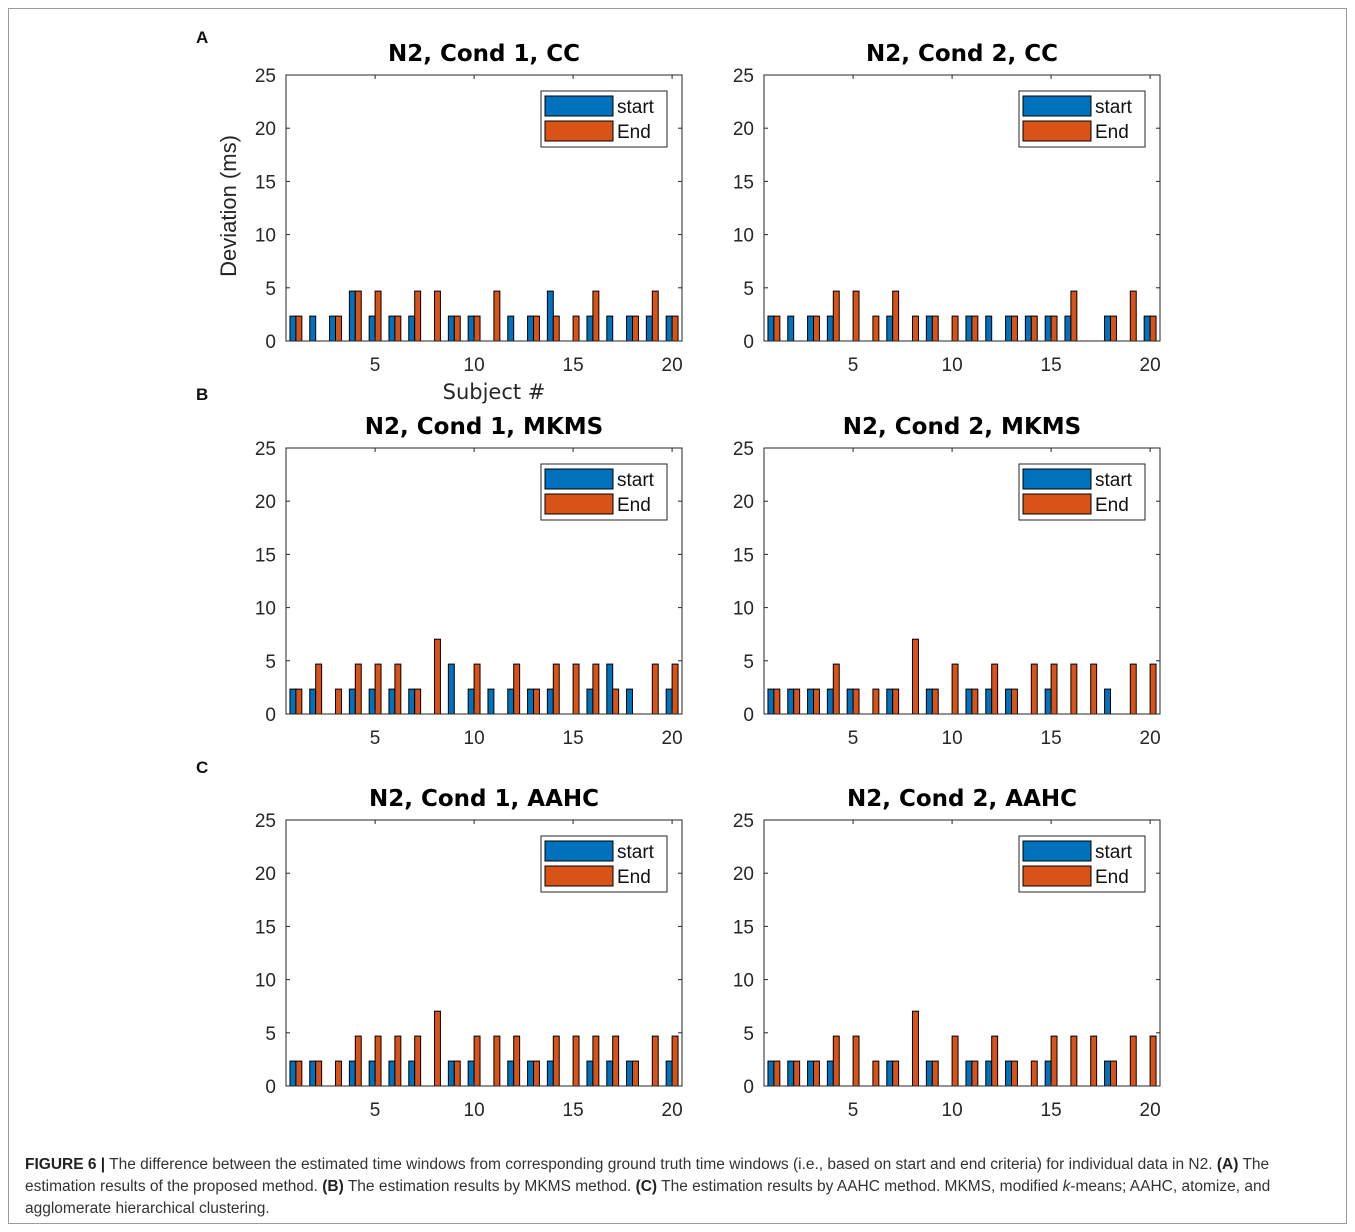 Image resolution: width=1355 pixels, height=1232 pixels. I want to click on y-tick-label: 25, so click(743, 449).